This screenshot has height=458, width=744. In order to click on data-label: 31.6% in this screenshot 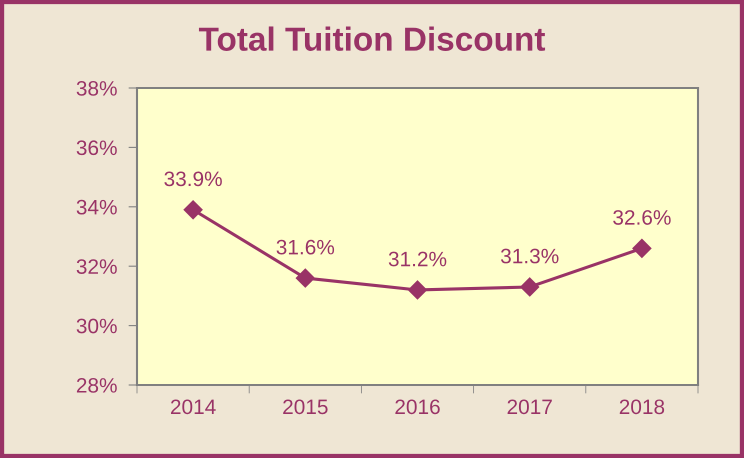, I will do `click(305, 247)`.